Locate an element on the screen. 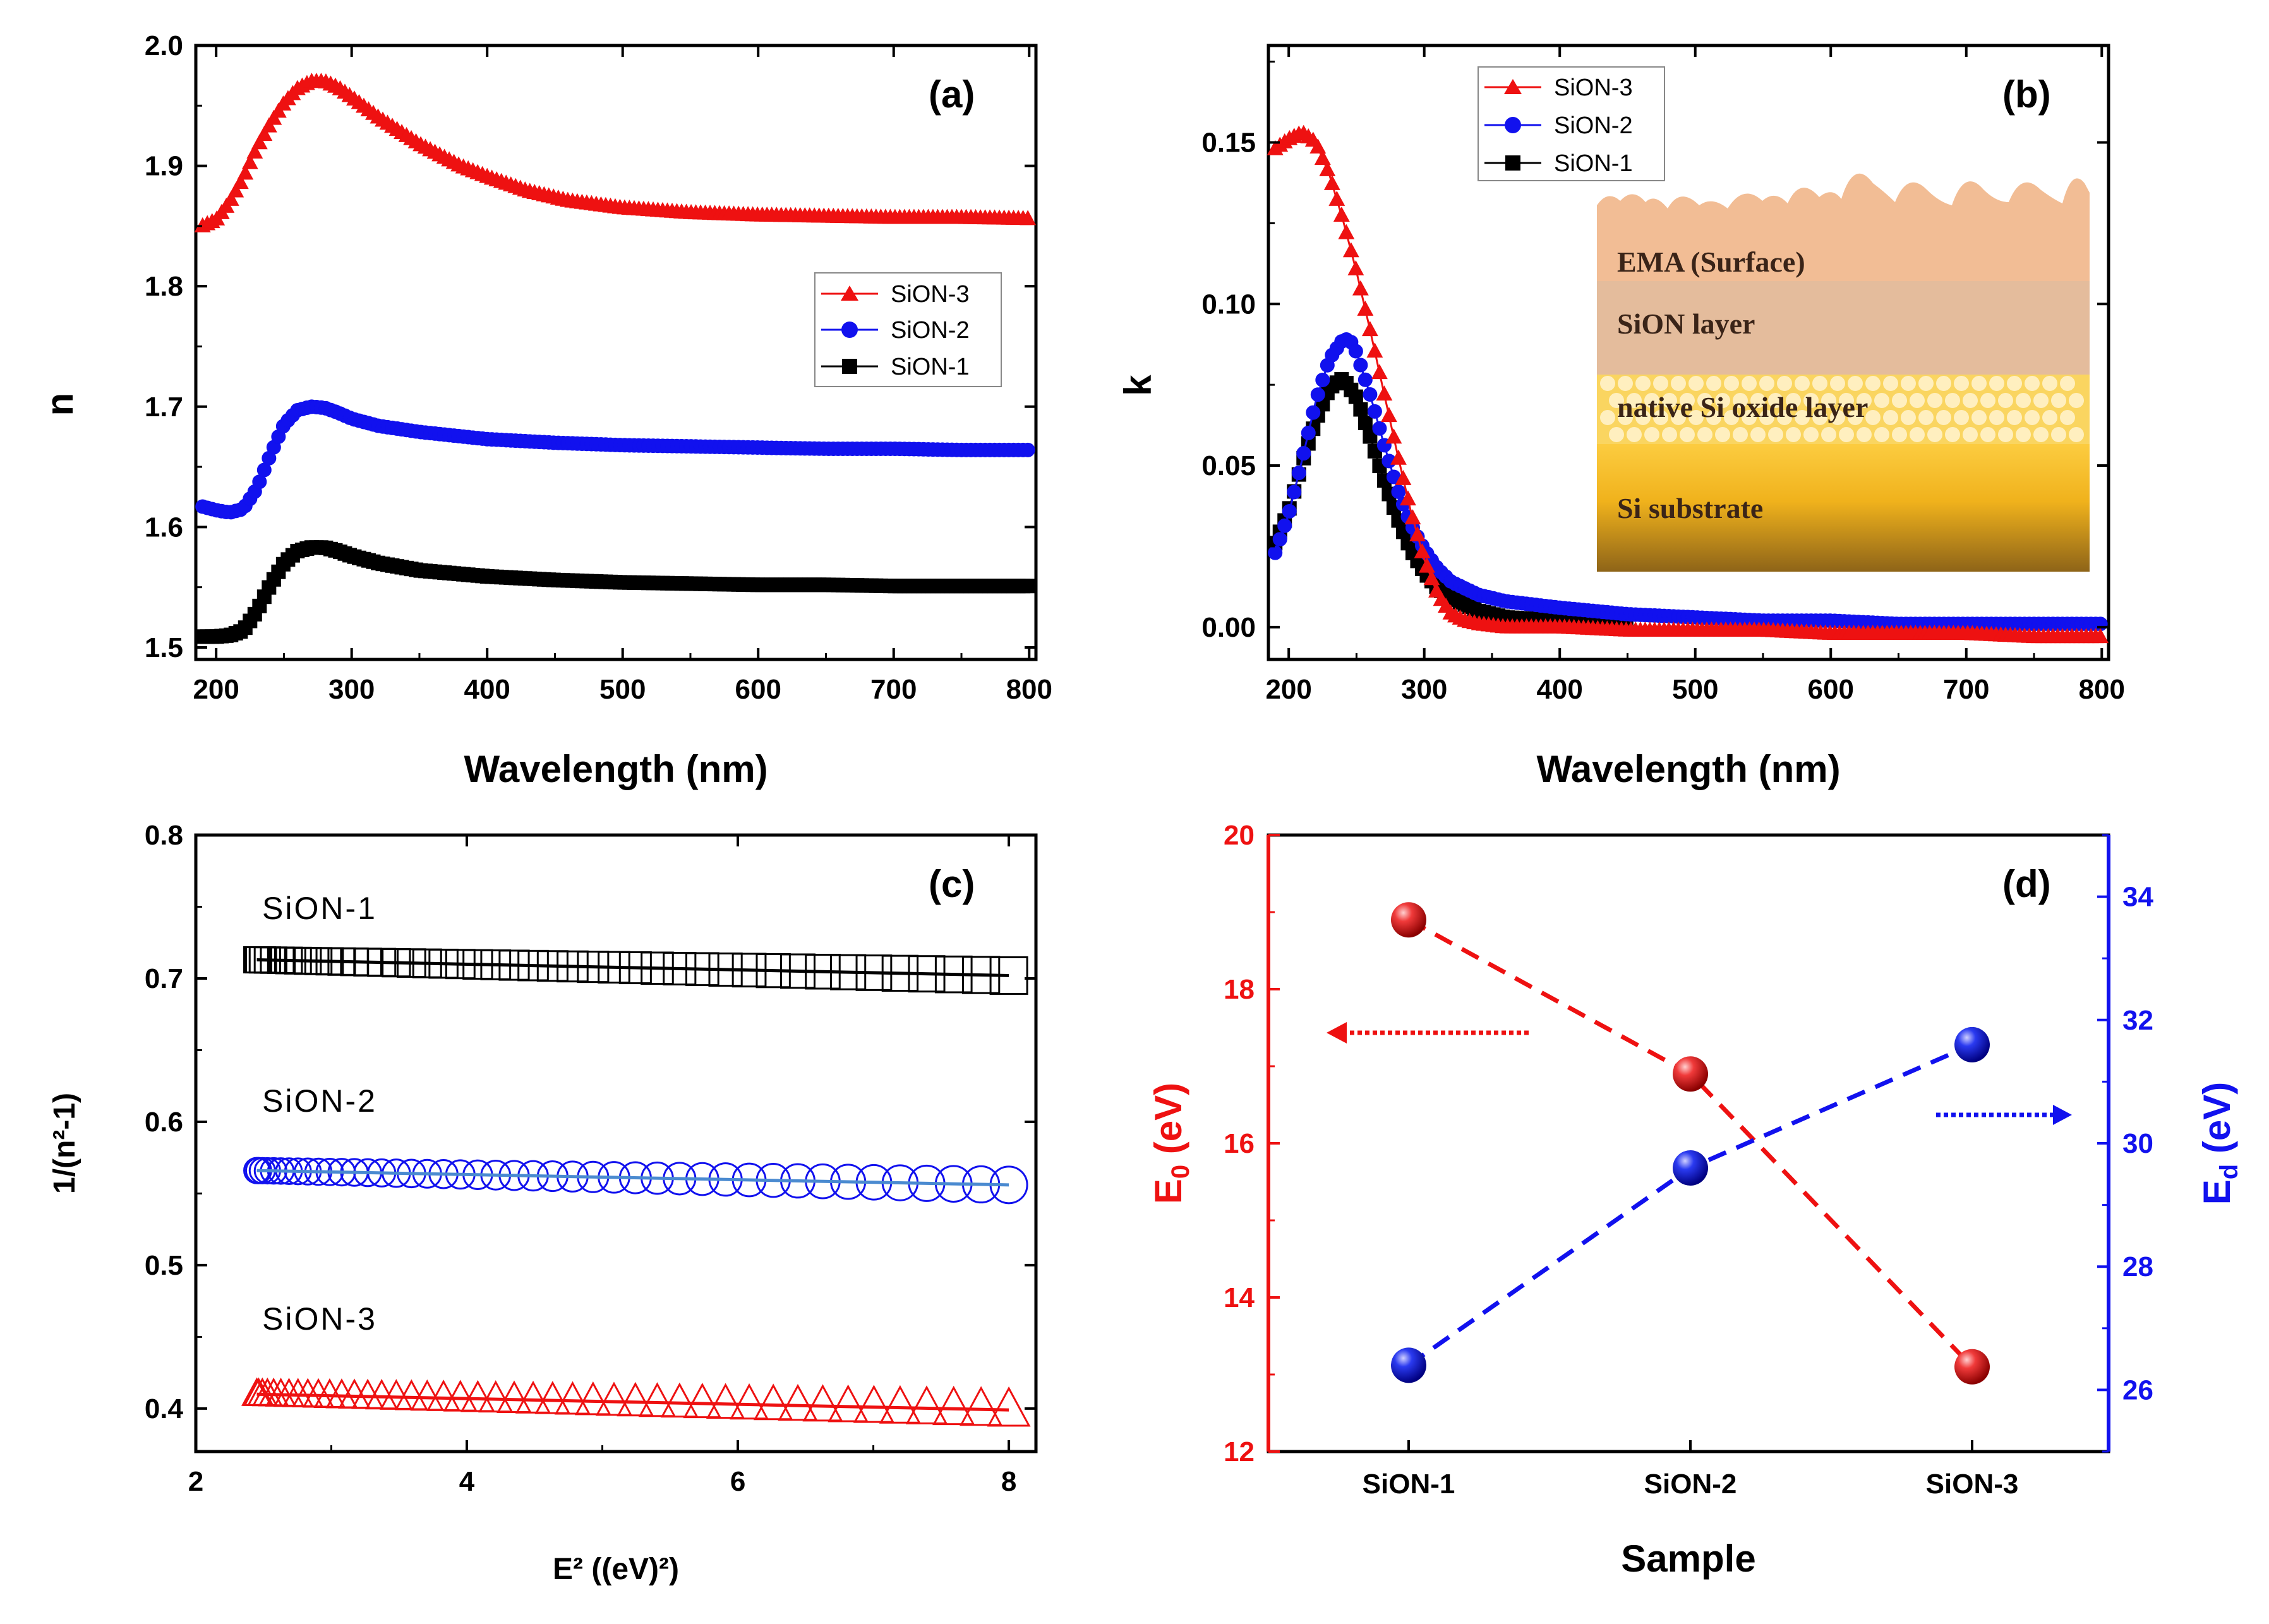  inset-sion-layer is located at coordinates (1843, 328).